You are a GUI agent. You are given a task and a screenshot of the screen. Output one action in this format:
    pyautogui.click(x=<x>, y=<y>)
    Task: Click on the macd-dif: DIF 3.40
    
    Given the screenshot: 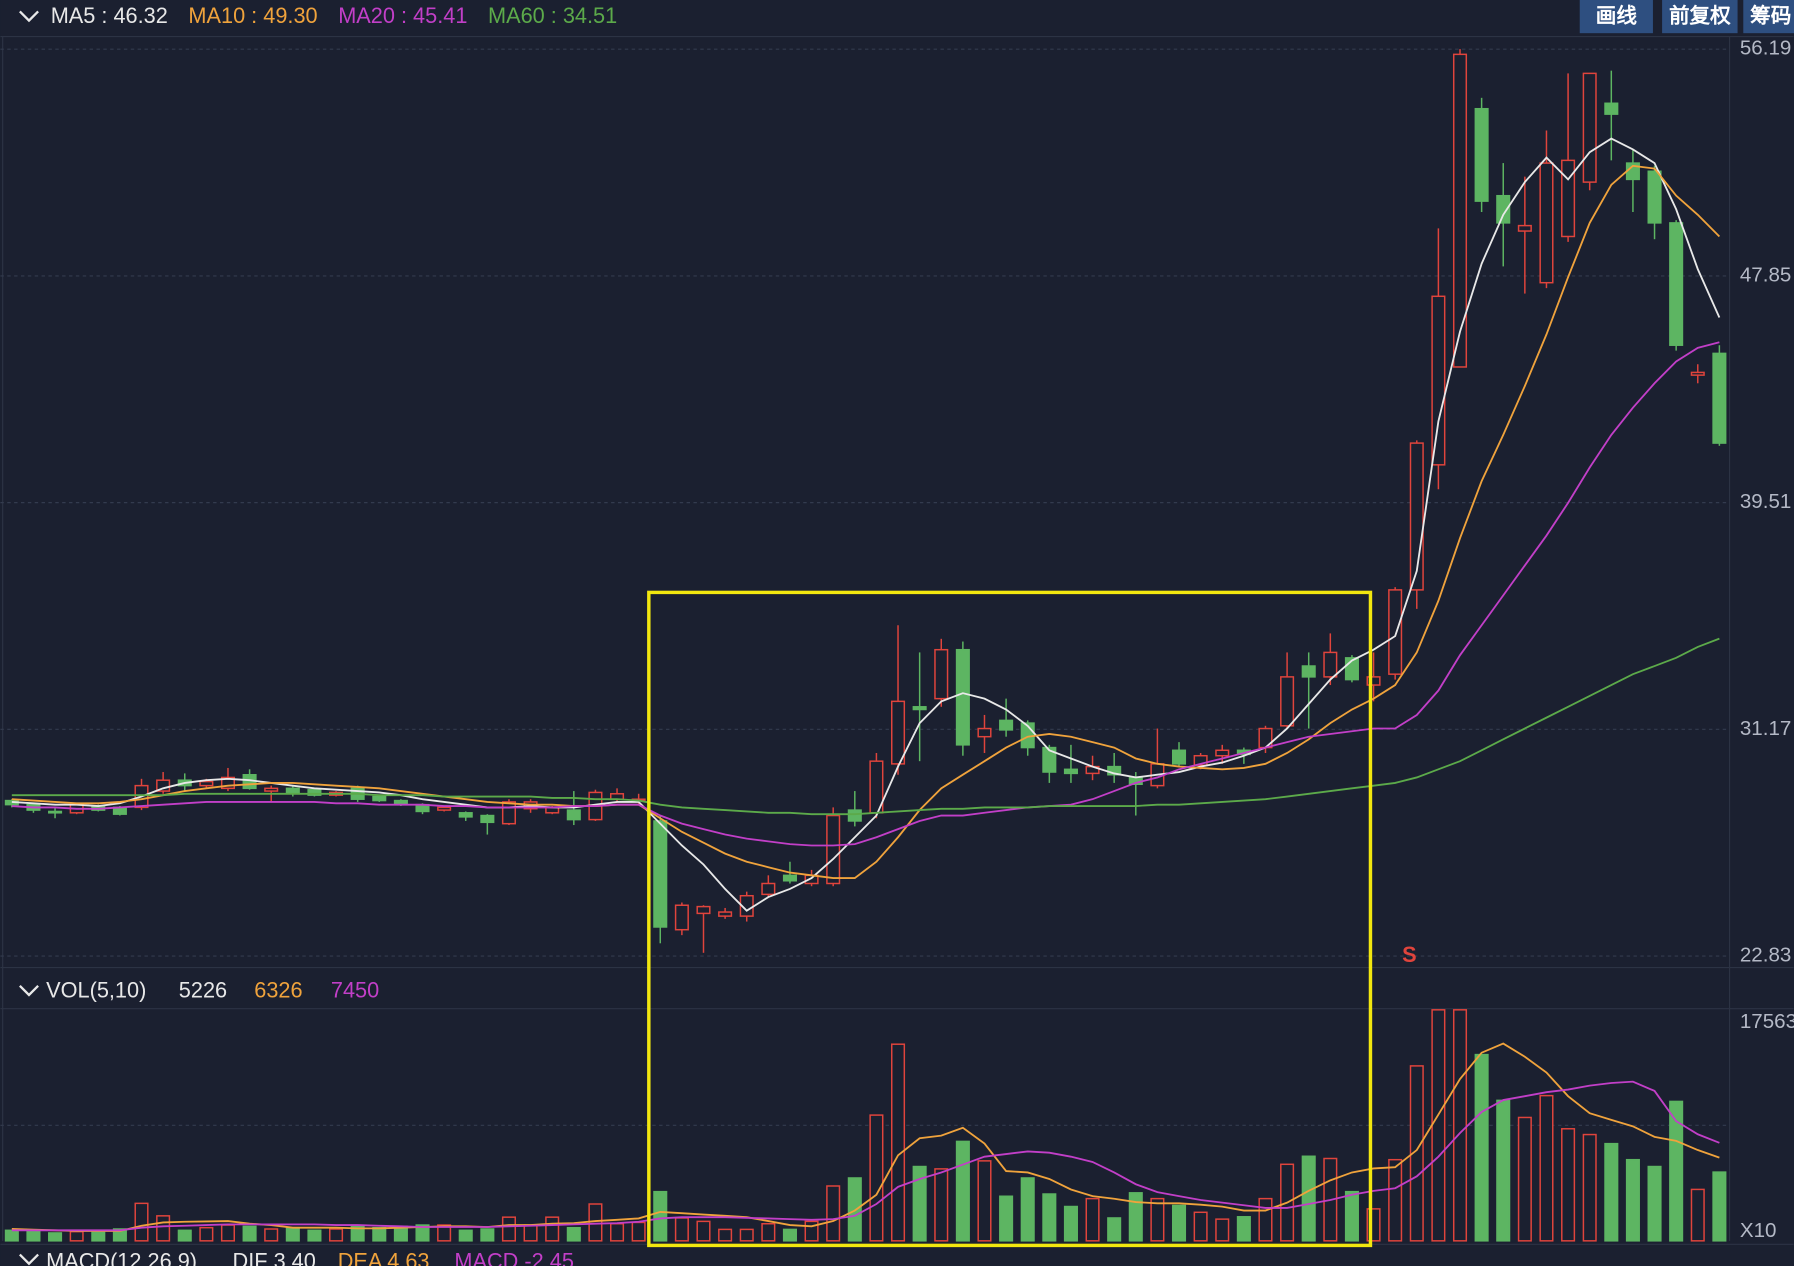 What is the action you would take?
    pyautogui.click(x=274, y=1257)
    